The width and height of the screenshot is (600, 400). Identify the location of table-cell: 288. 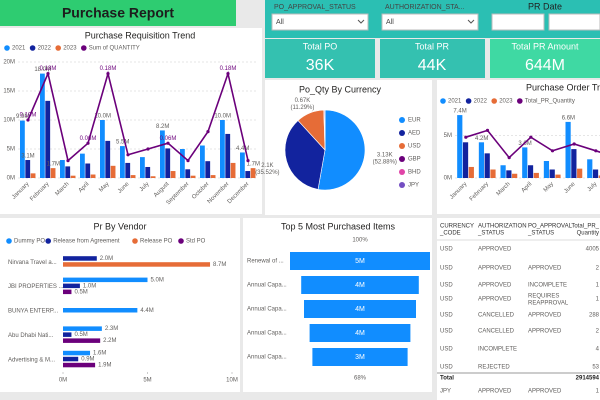
(594, 316).